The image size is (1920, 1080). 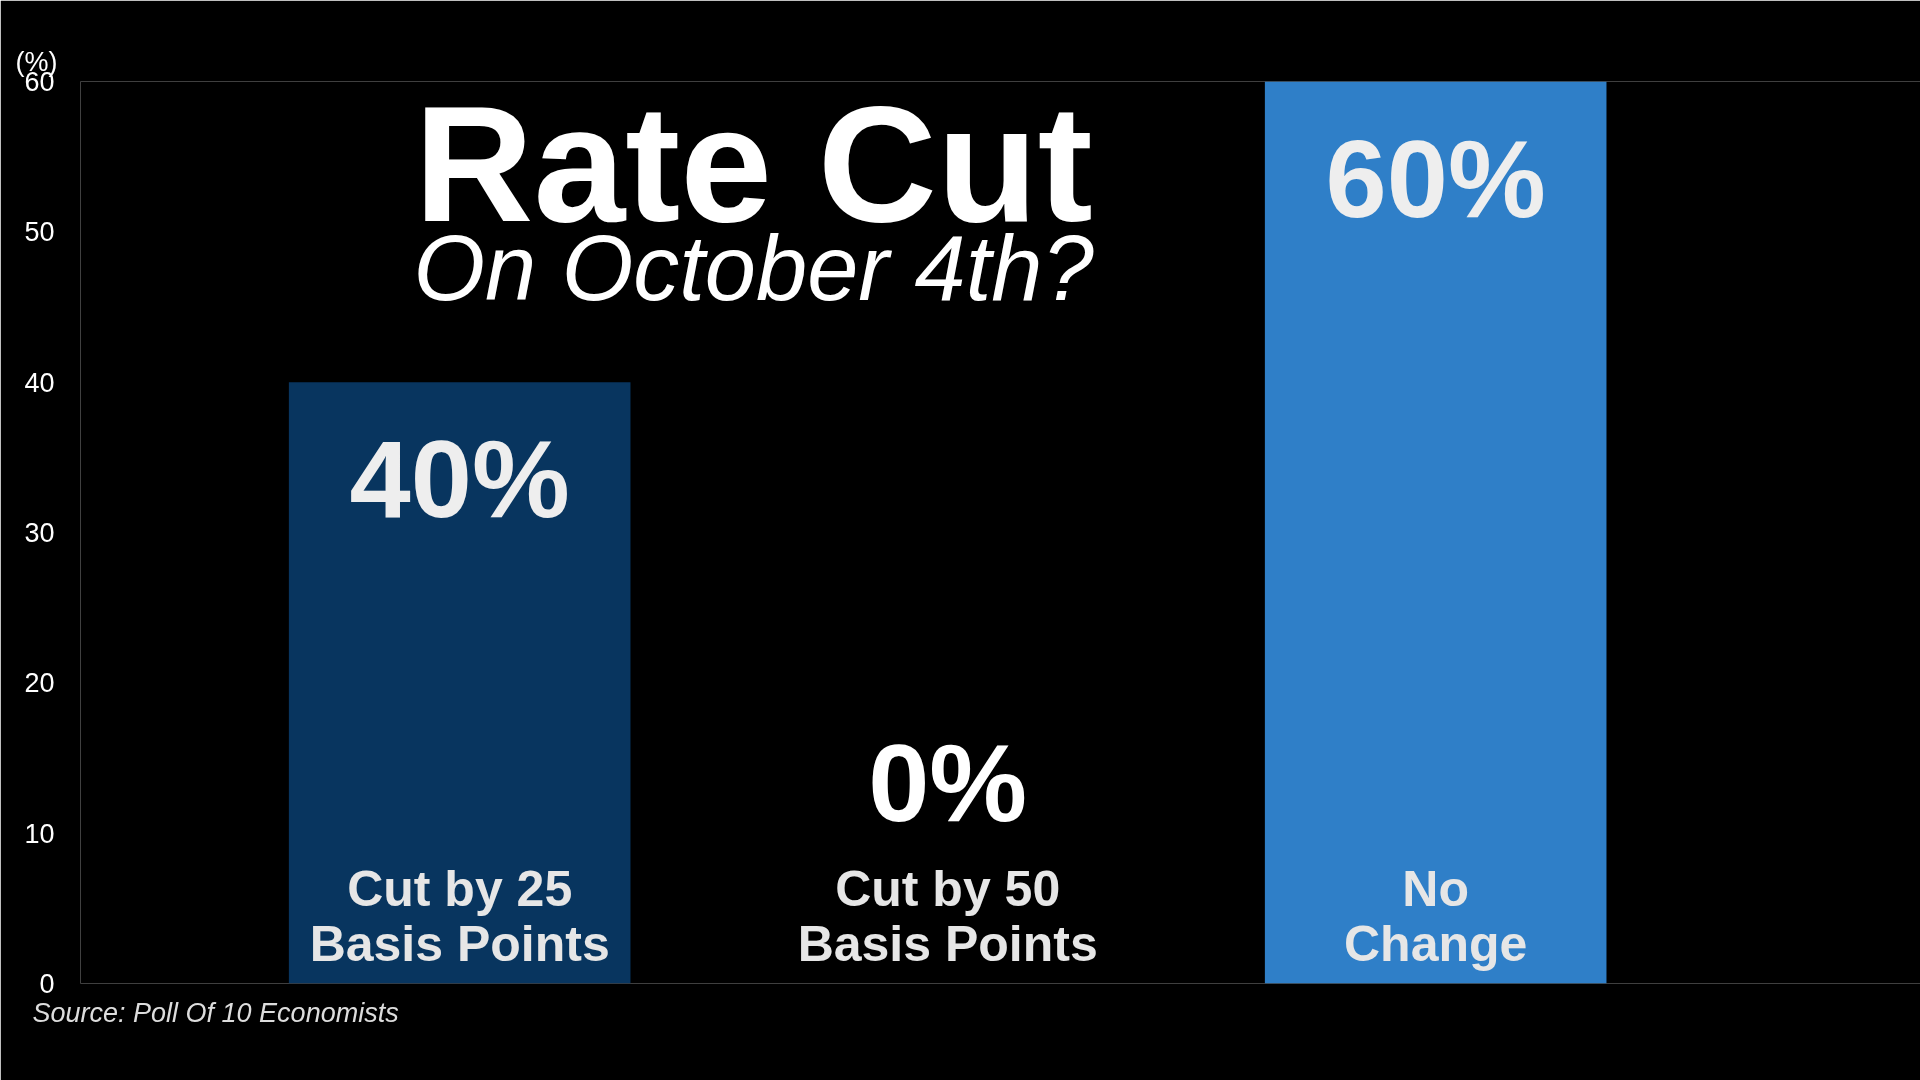 I want to click on data-label: 0%, so click(x=948, y=782).